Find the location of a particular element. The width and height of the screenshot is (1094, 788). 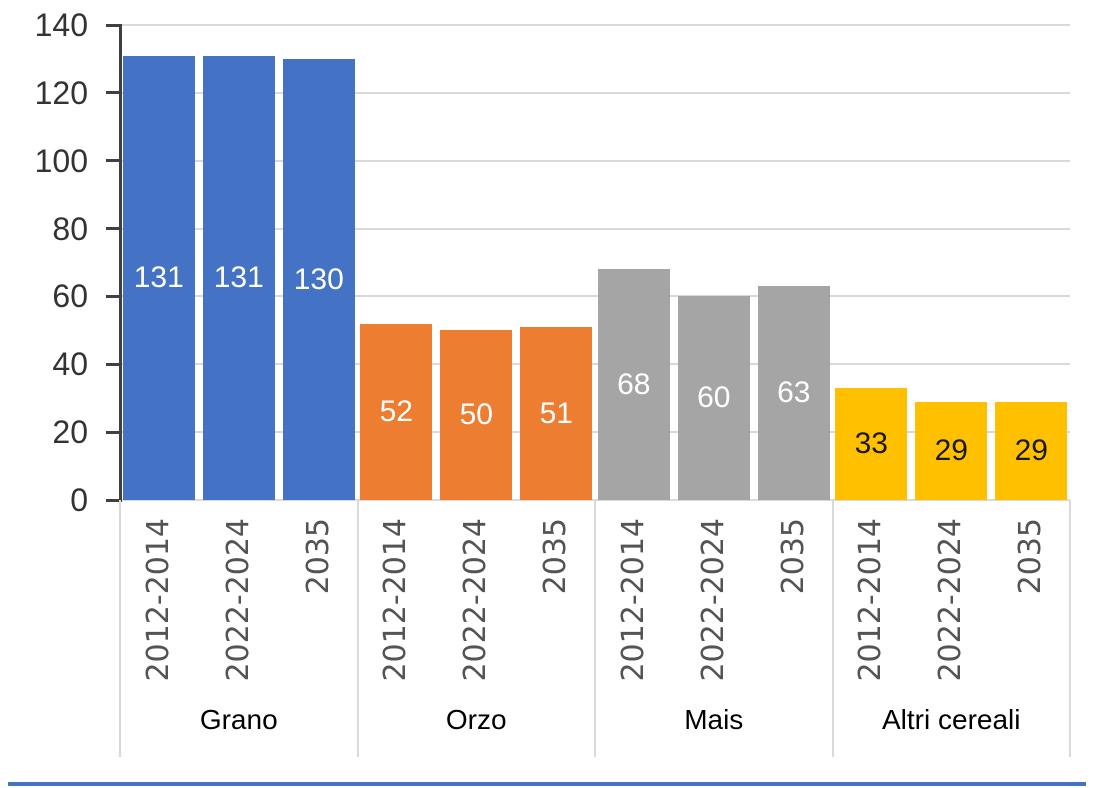

bar-altri-cereali-2035: 29 is located at coordinates (1031, 451).